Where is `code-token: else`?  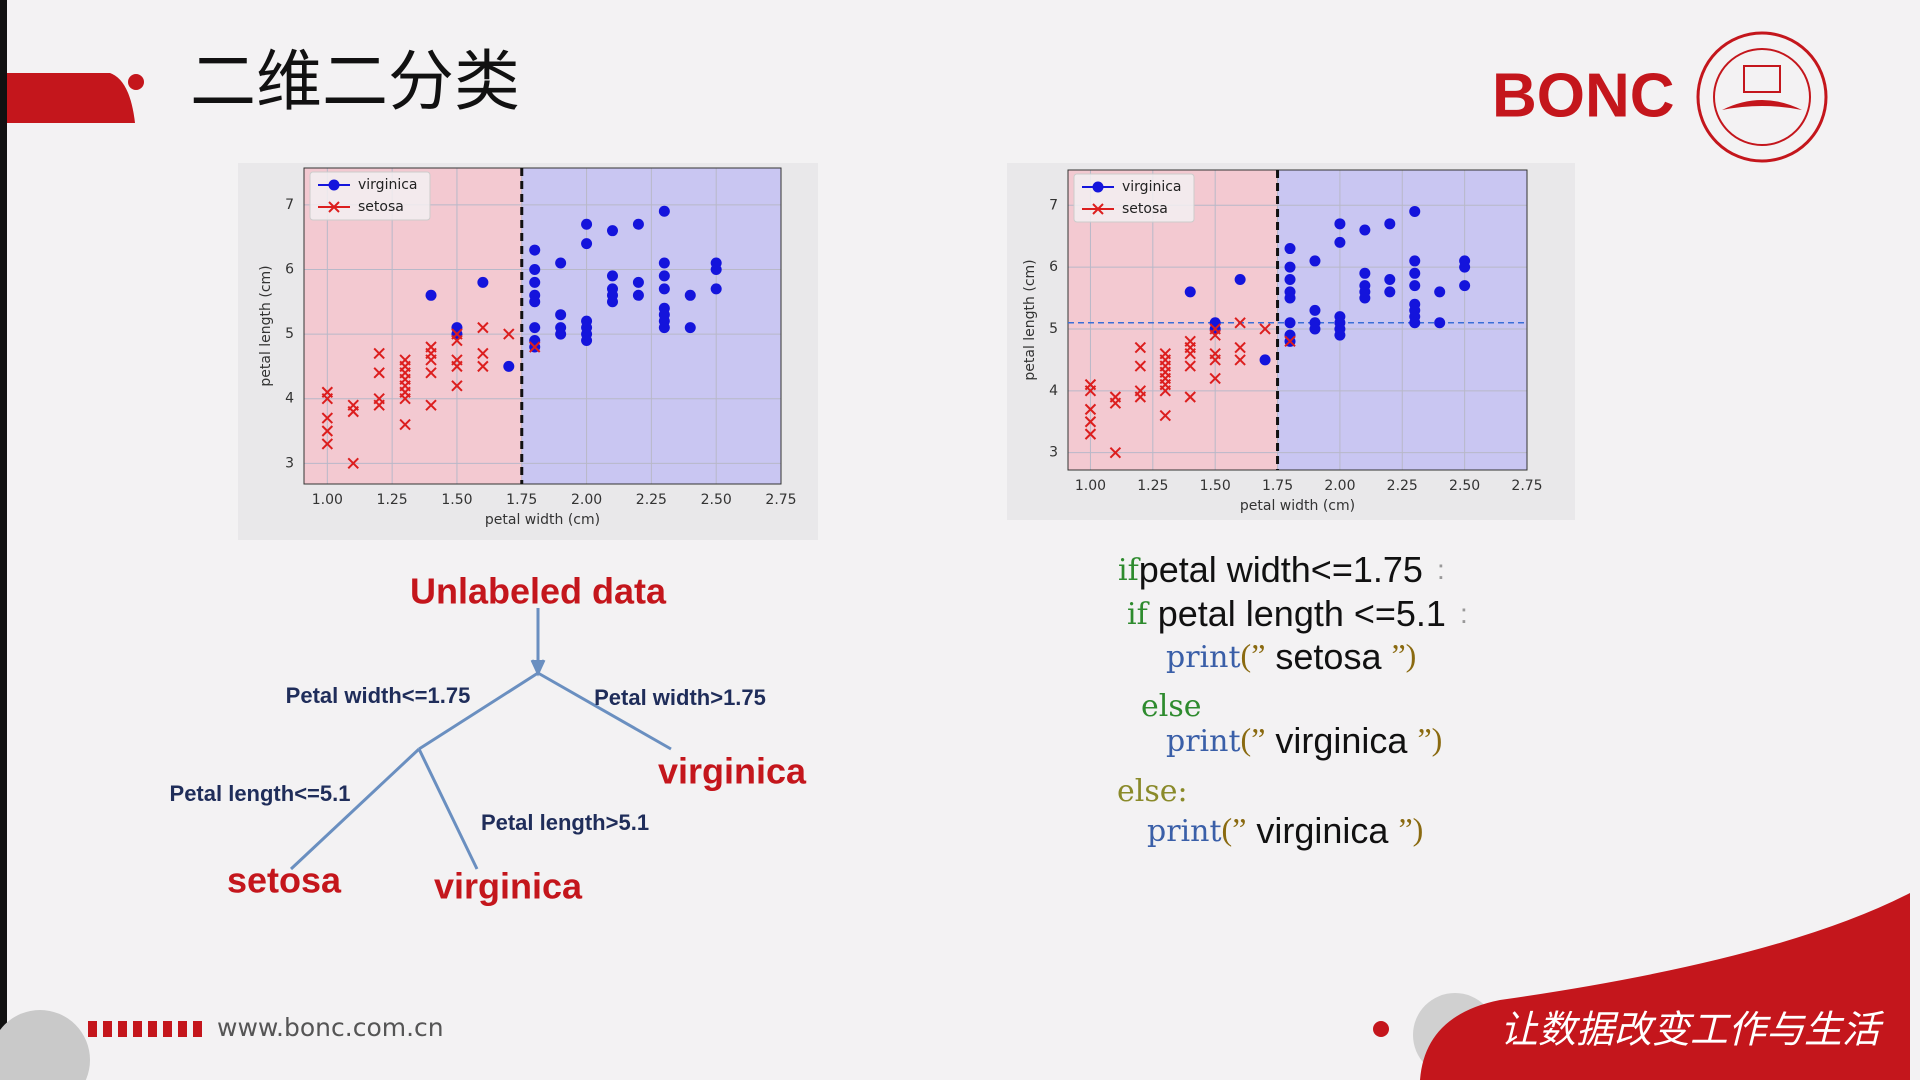 code-token: else is located at coordinates (1171, 706).